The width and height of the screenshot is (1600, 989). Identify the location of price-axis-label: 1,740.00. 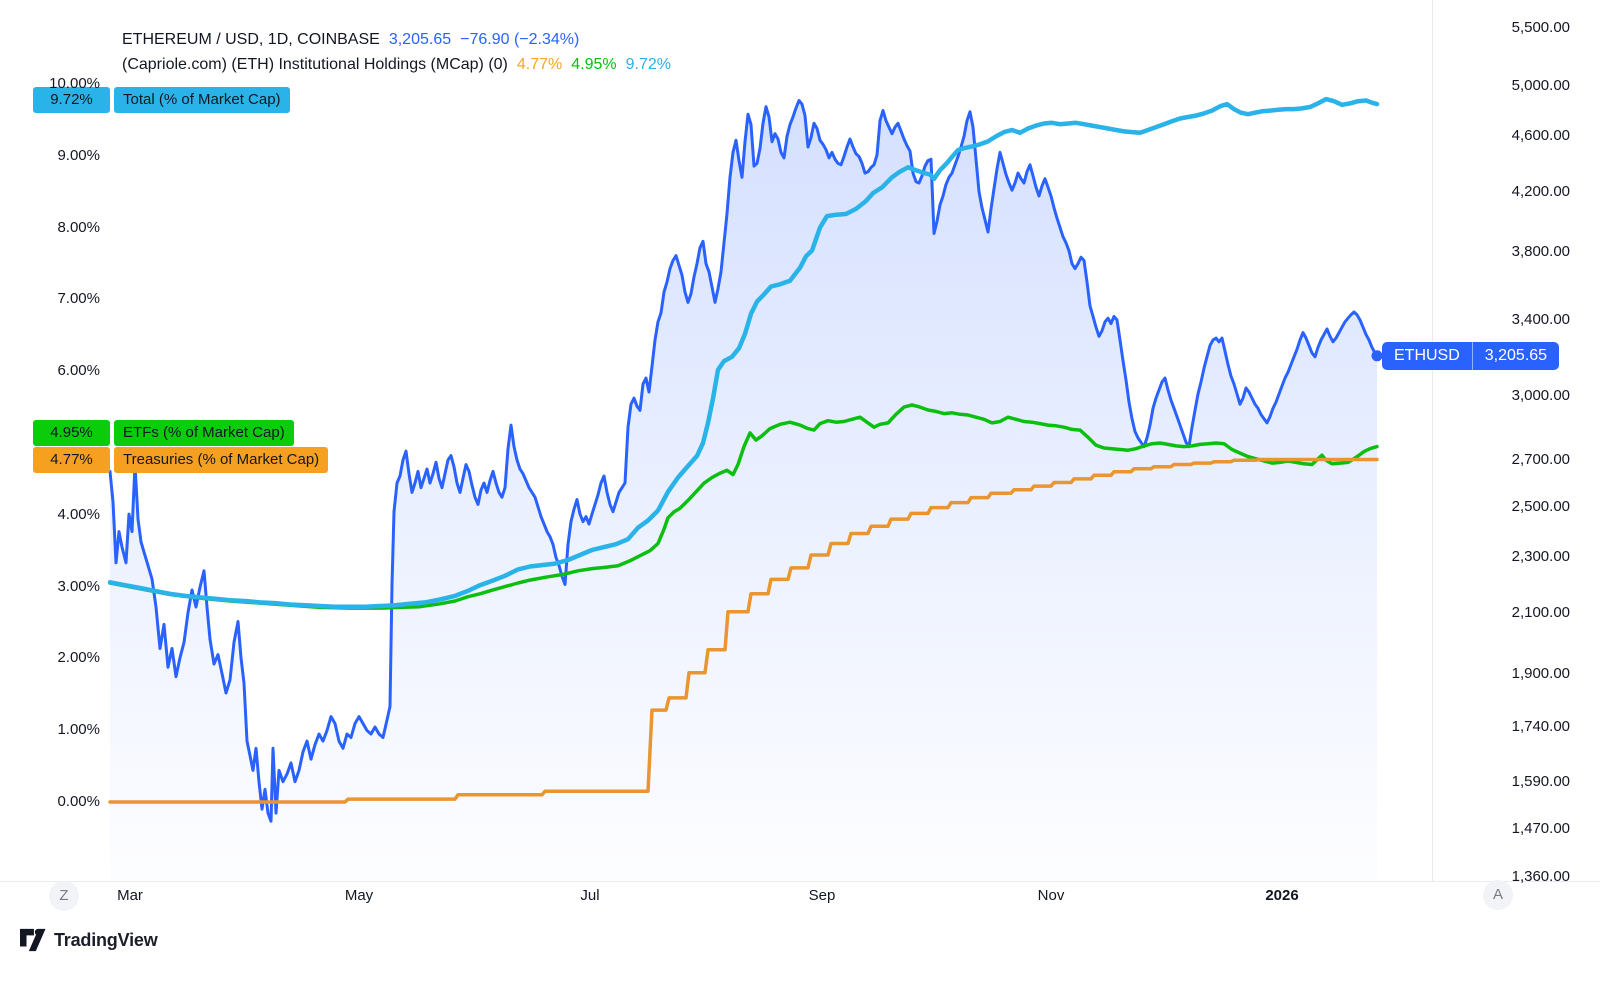
(1540, 726).